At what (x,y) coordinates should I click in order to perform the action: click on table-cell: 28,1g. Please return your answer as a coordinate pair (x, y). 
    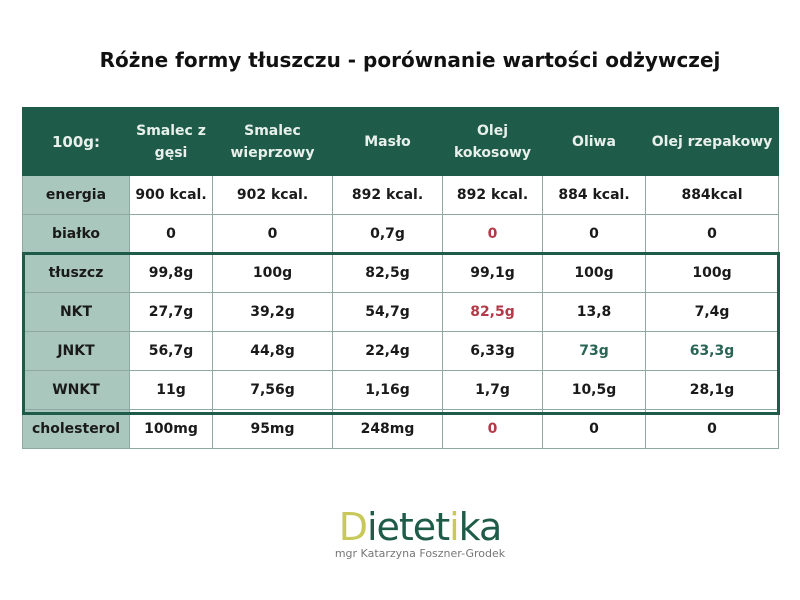
    Looking at the image, I should click on (712, 390).